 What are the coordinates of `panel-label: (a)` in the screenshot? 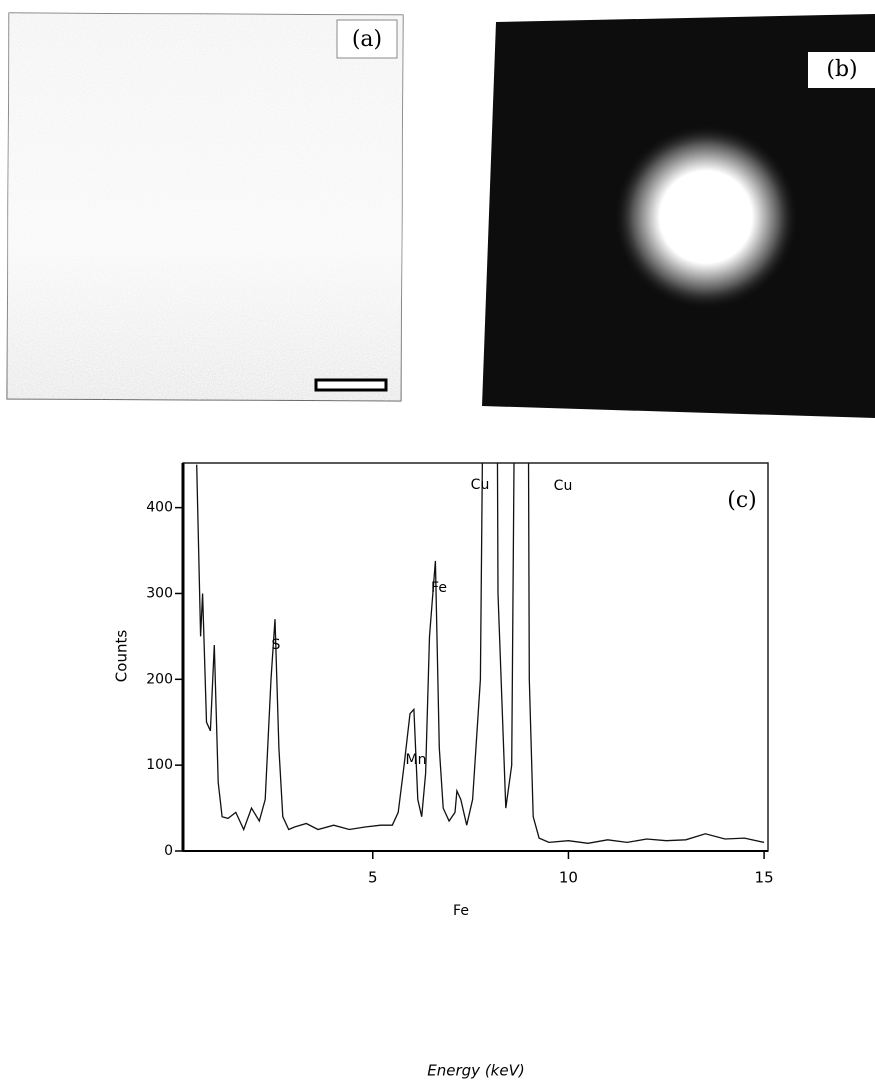 It's located at (367, 39).